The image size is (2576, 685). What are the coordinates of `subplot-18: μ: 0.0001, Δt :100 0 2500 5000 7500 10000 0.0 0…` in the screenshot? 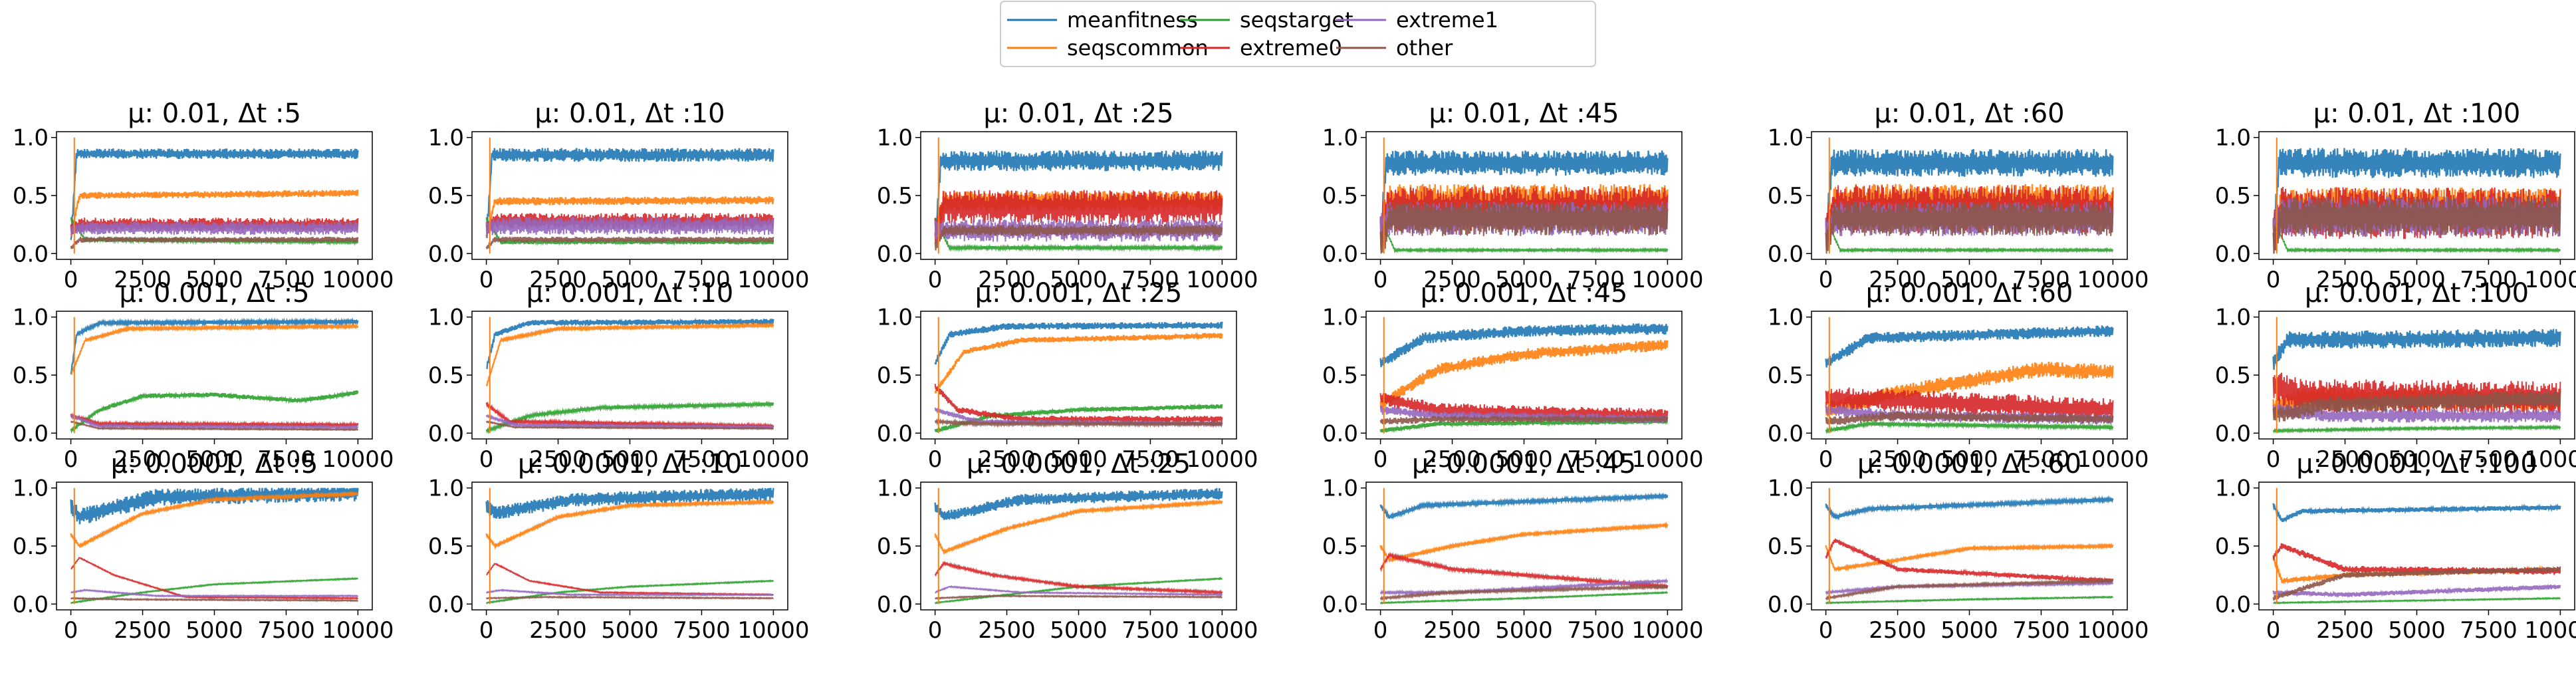 It's located at (2395, 546).